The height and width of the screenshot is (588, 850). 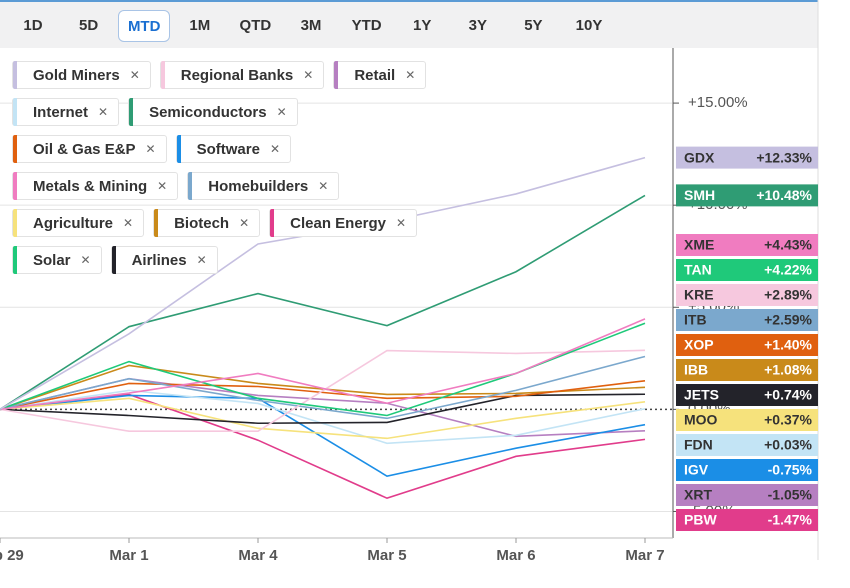 I want to click on legend-chip: Biotech ✕, so click(x=207, y=223).